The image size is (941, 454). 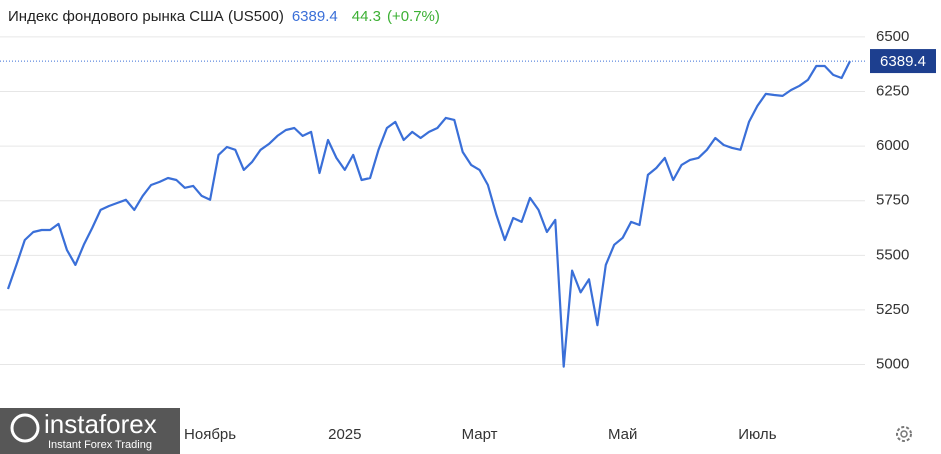 What do you see at coordinates (146, 16) in the screenshot?
I see `chart-title: Индекс фондового рынка США (US500)` at bounding box center [146, 16].